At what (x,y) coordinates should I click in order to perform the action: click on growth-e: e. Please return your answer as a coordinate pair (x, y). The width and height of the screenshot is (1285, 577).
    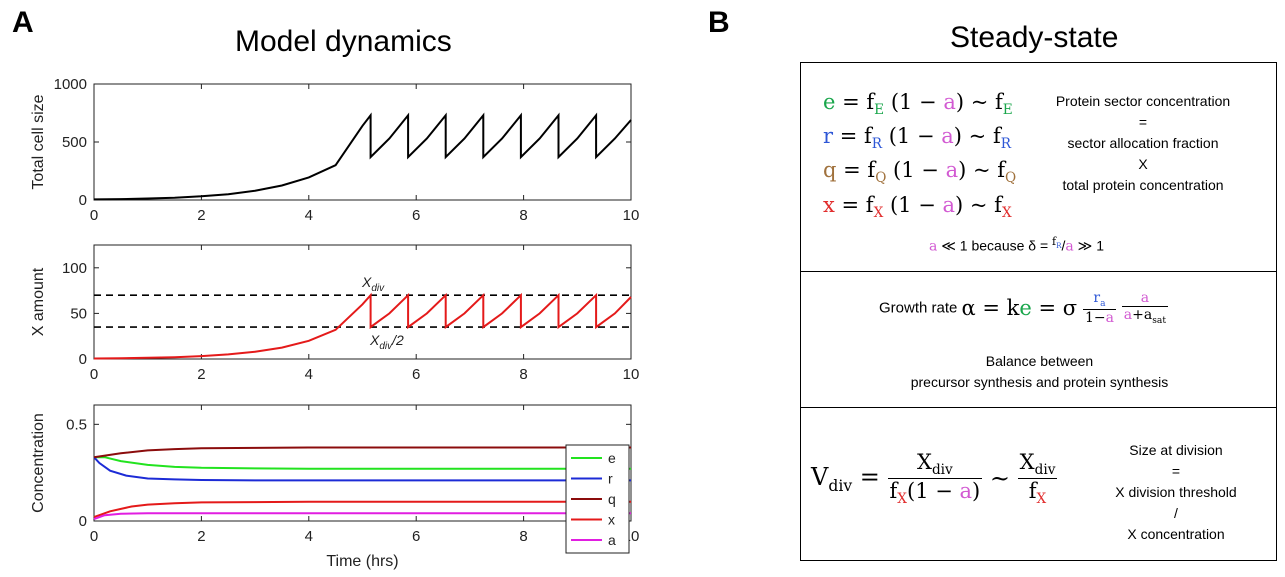
    Looking at the image, I should click on (1025, 307).